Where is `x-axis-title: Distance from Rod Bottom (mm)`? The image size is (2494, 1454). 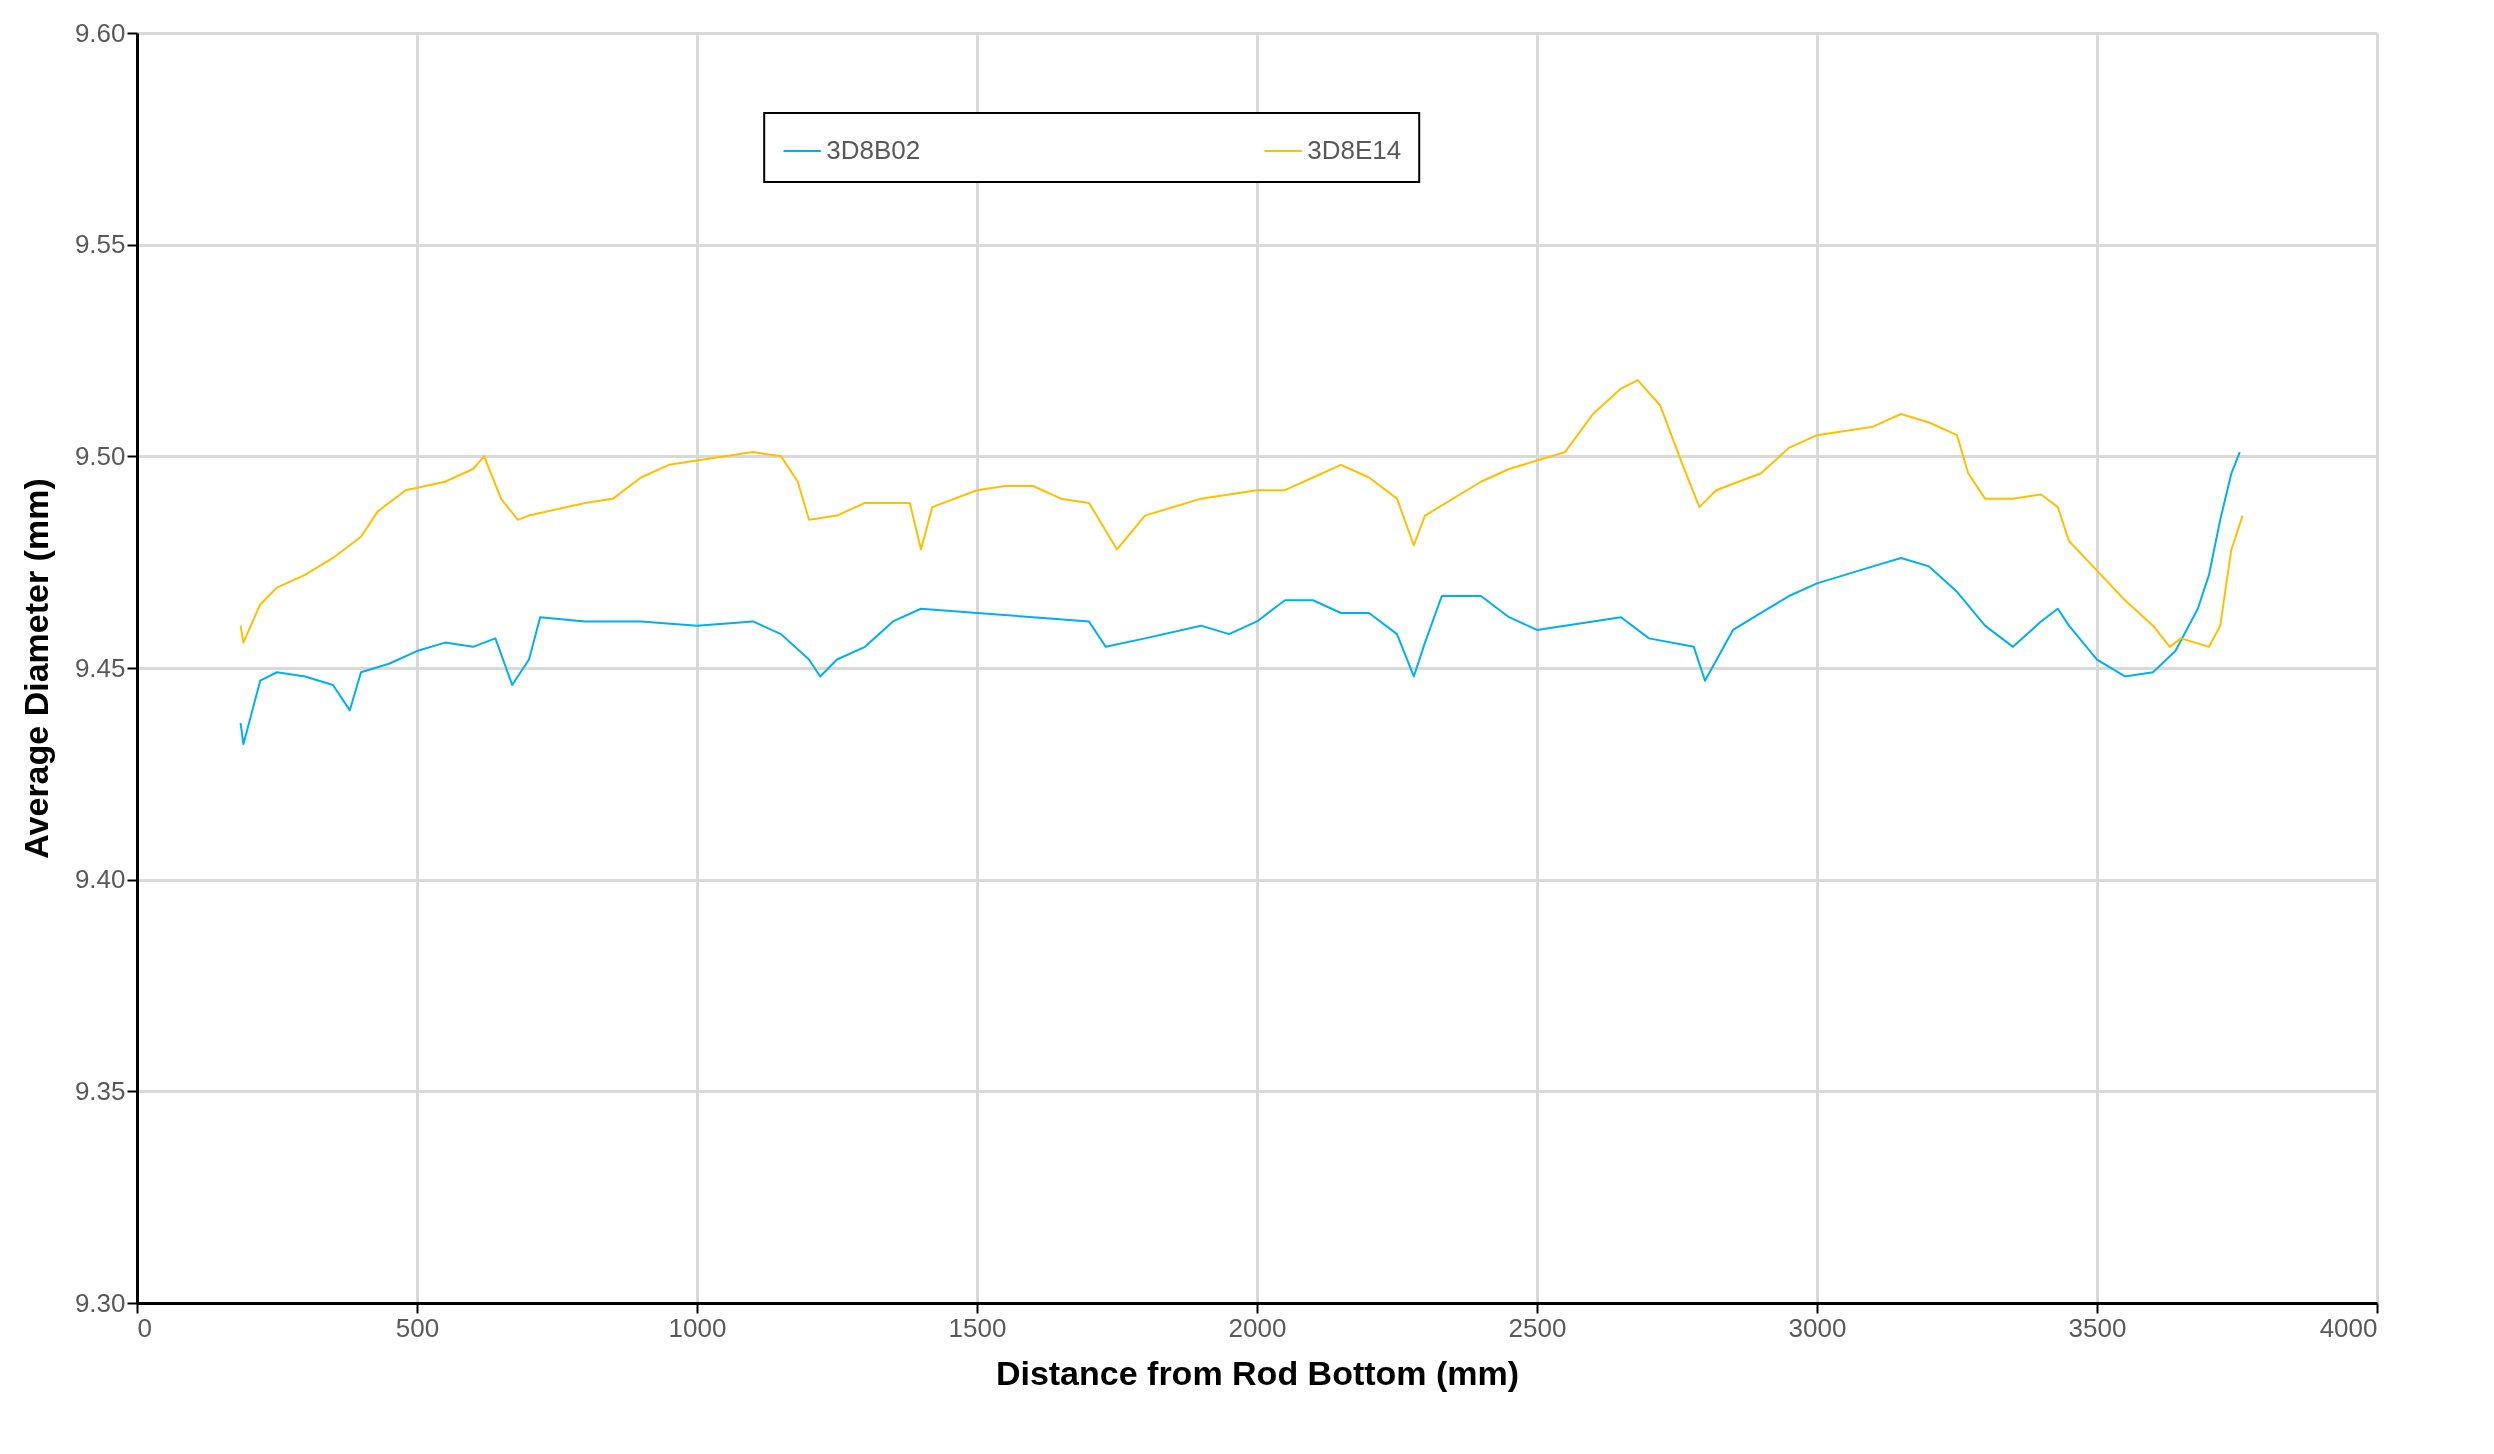 x-axis-title: Distance from Rod Bottom (mm) is located at coordinates (1257, 1372).